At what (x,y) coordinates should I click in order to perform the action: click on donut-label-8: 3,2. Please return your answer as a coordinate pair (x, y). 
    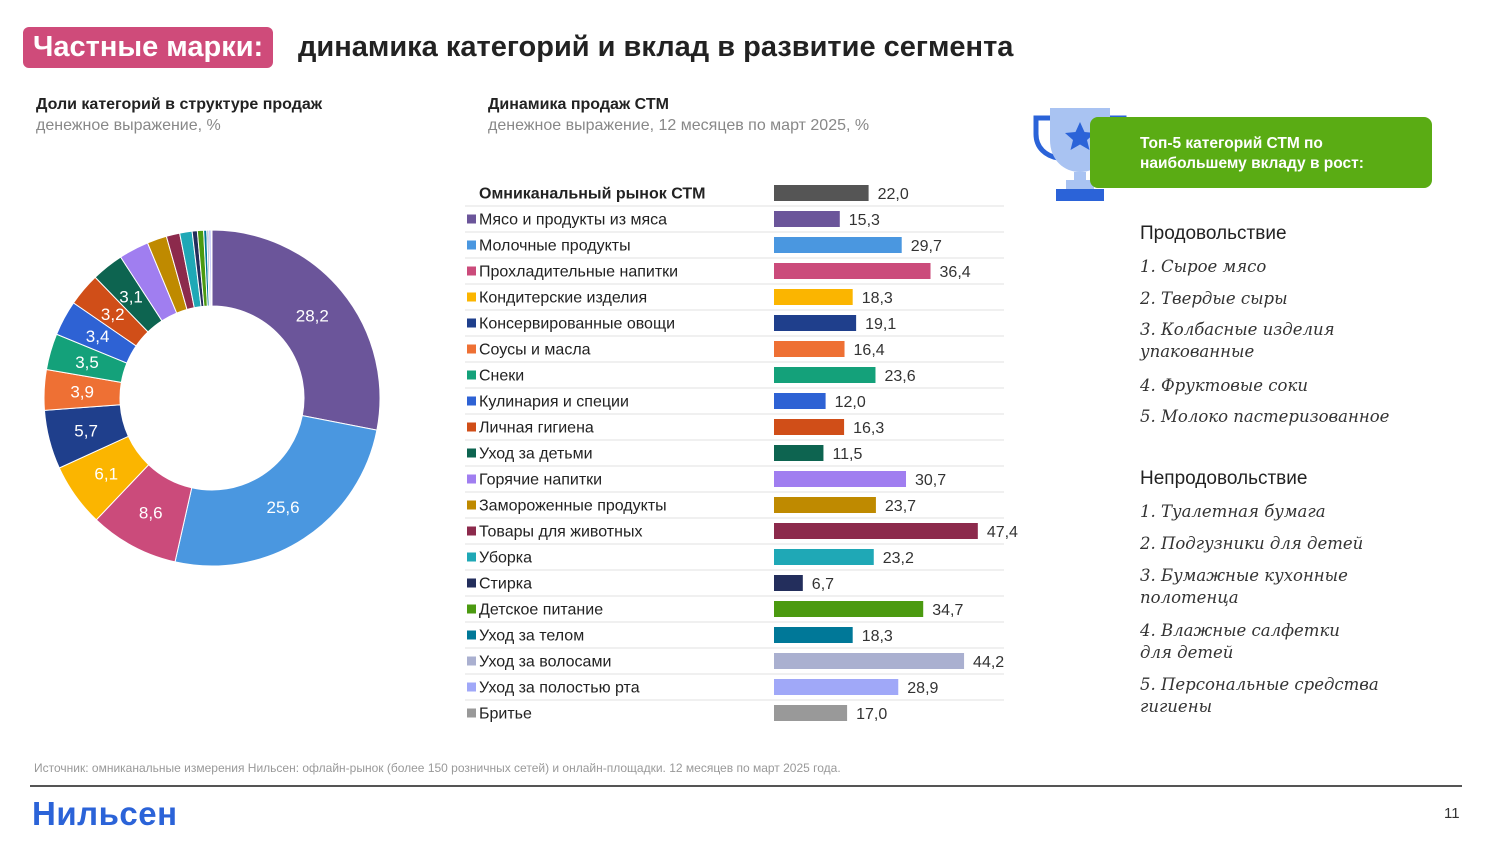
    Looking at the image, I should click on (113, 314).